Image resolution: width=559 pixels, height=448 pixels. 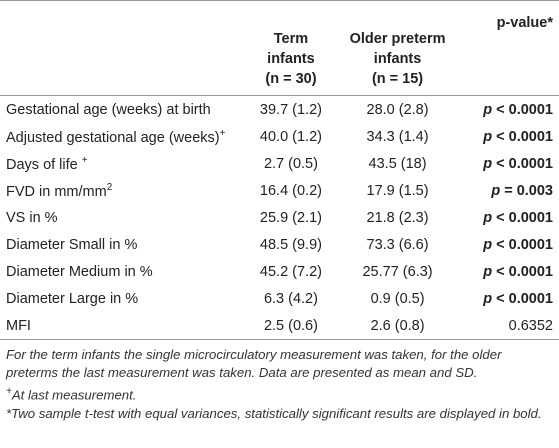 I want to click on header-title: Term, so click(x=291, y=39).